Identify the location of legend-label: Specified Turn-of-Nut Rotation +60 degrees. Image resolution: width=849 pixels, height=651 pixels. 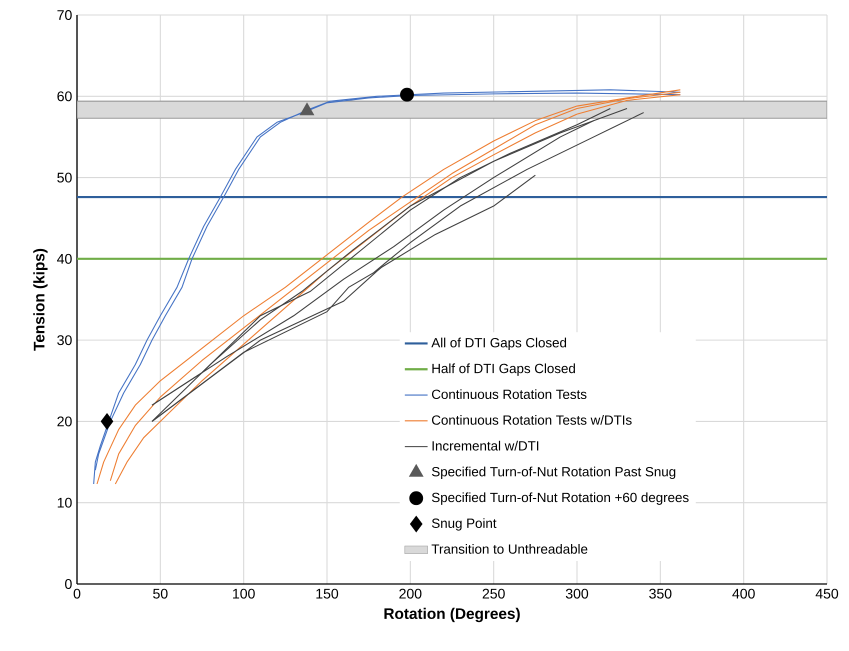
(560, 498).